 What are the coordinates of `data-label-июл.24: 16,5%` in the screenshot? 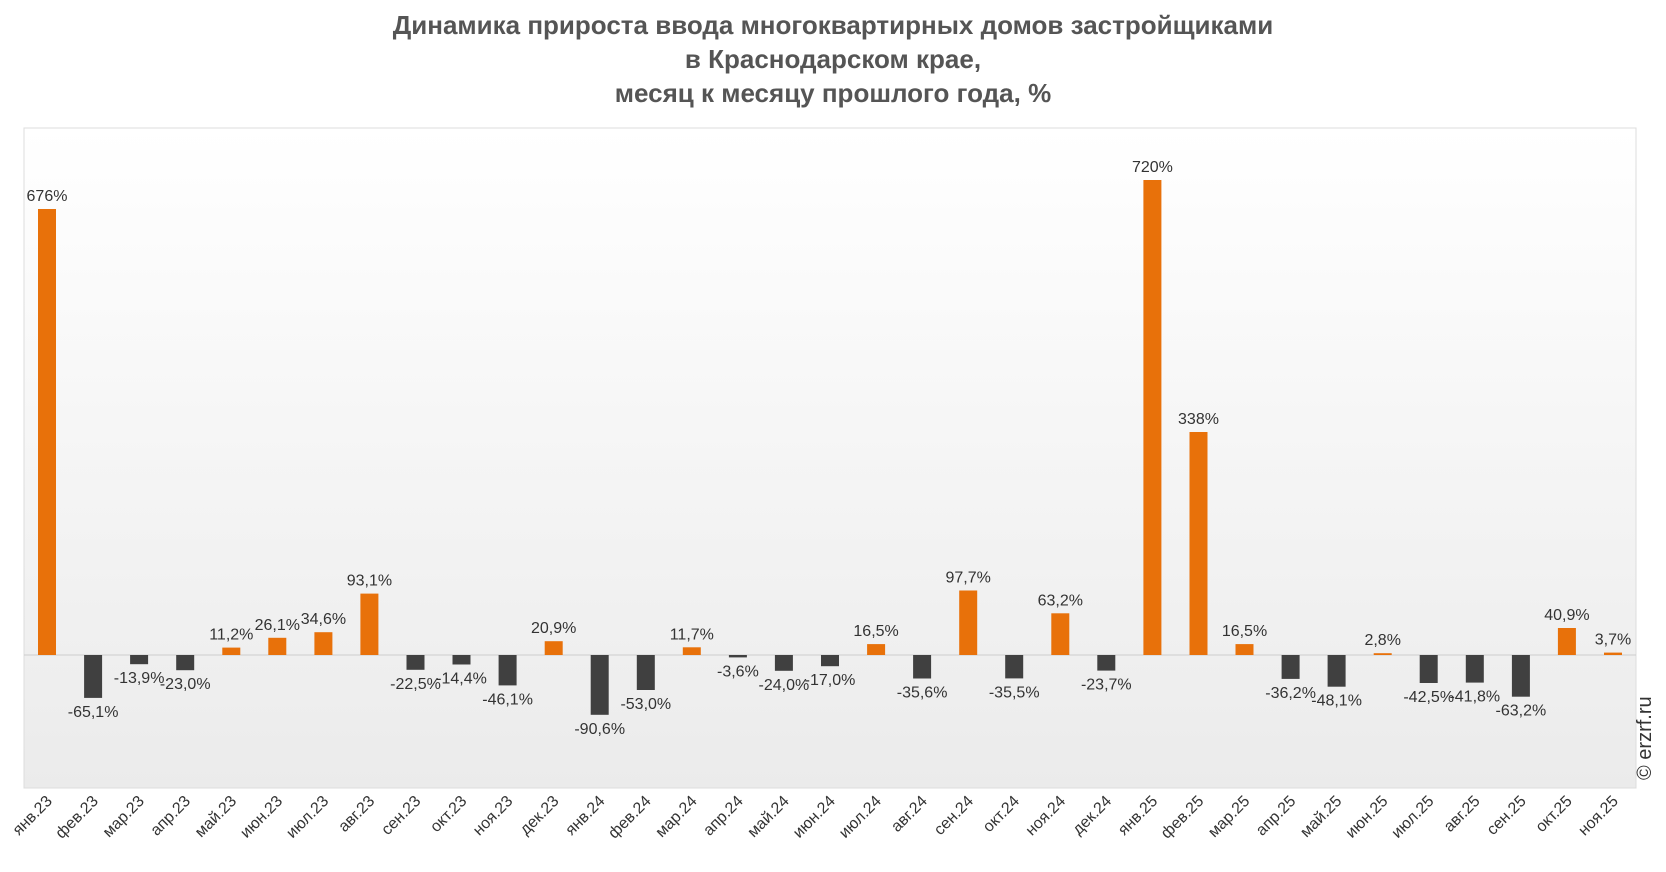 It's located at (875, 631).